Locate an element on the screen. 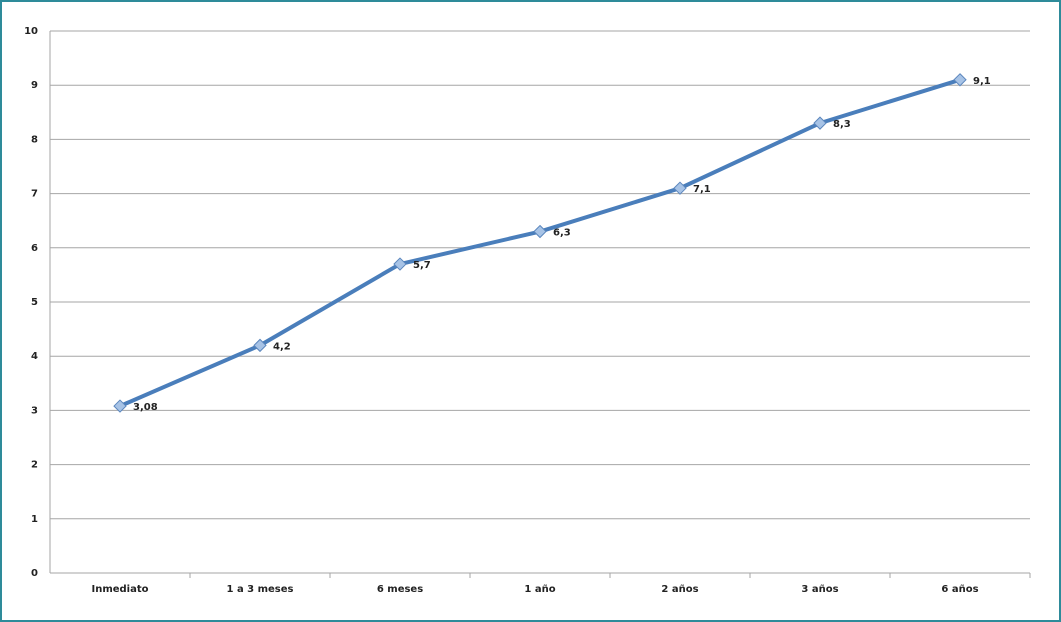 This screenshot has height=622, width=1061. x-tick-label: 2 años is located at coordinates (679, 589).